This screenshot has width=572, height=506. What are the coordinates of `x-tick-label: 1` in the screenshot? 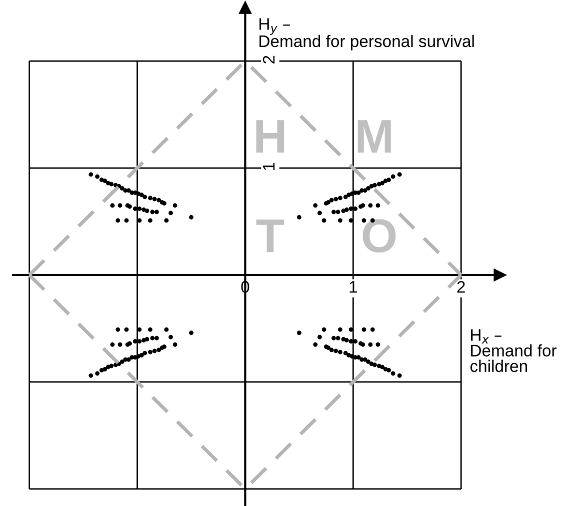 It's located at (353, 287).